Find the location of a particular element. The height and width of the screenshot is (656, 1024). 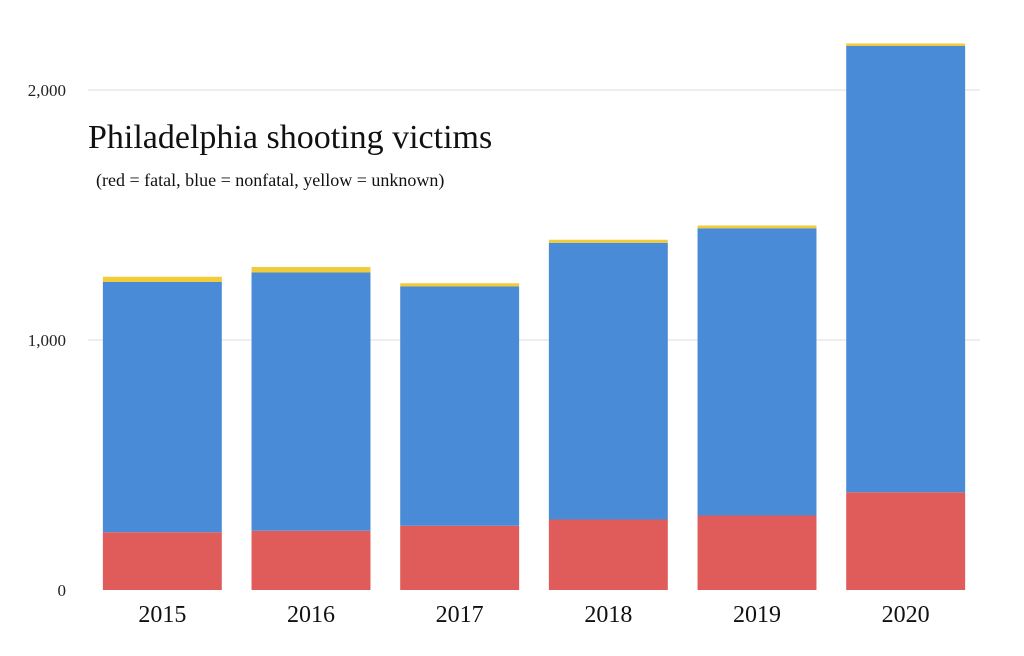

x-tick-label: 2016 is located at coordinates (311, 615).